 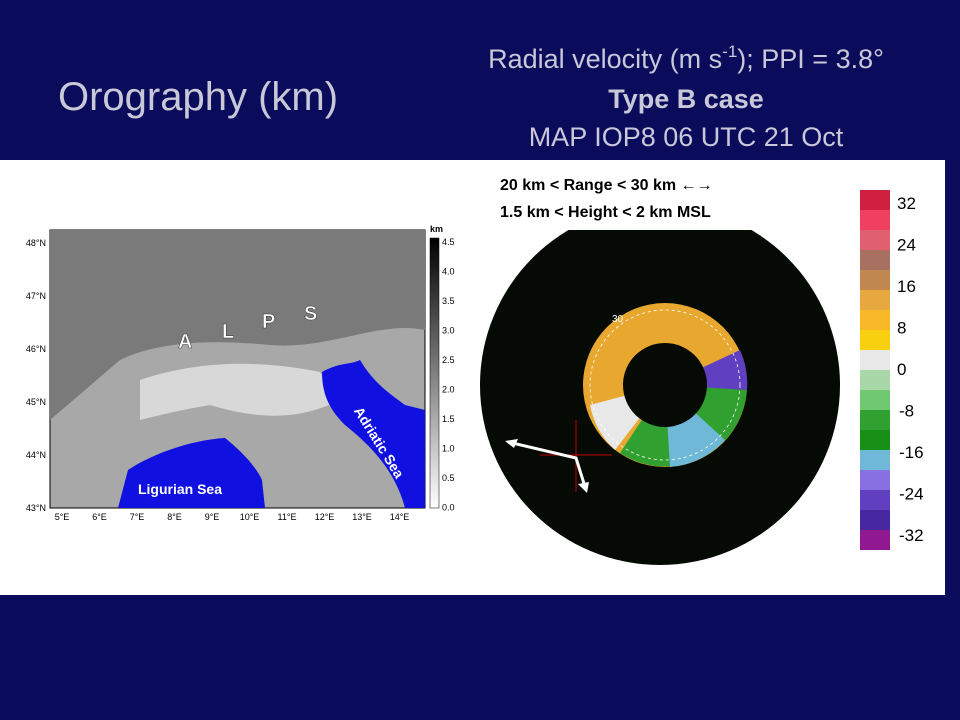 What do you see at coordinates (310, 314) in the screenshot?
I see `alps-letter: S` at bounding box center [310, 314].